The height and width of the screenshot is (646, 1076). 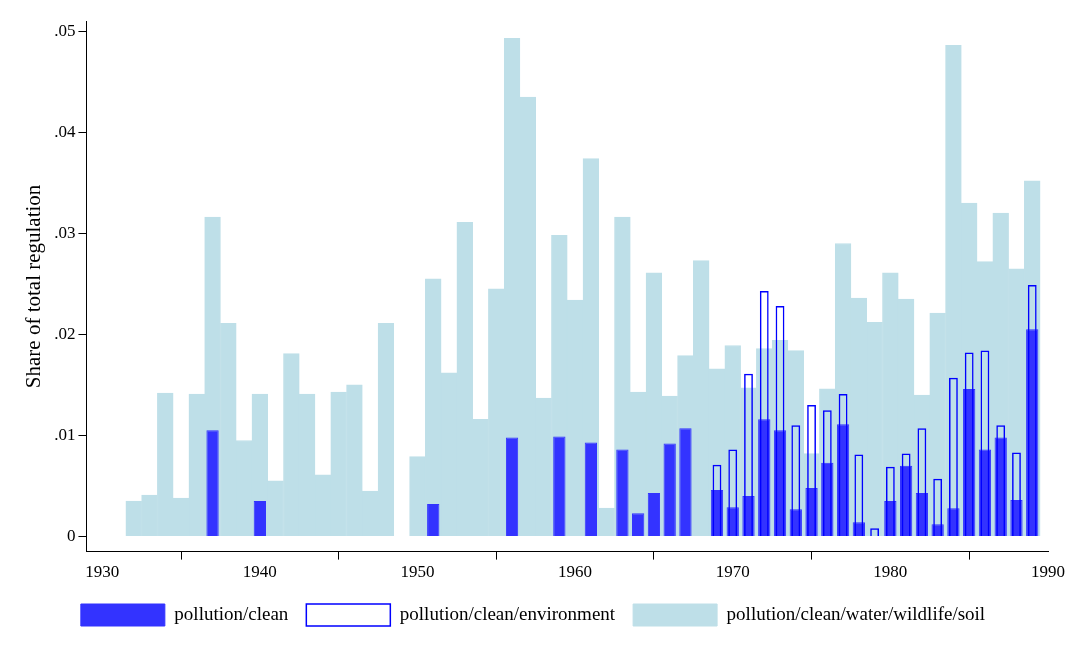 What do you see at coordinates (1048, 572) in the screenshot?
I see `x-tick-label: 1990` at bounding box center [1048, 572].